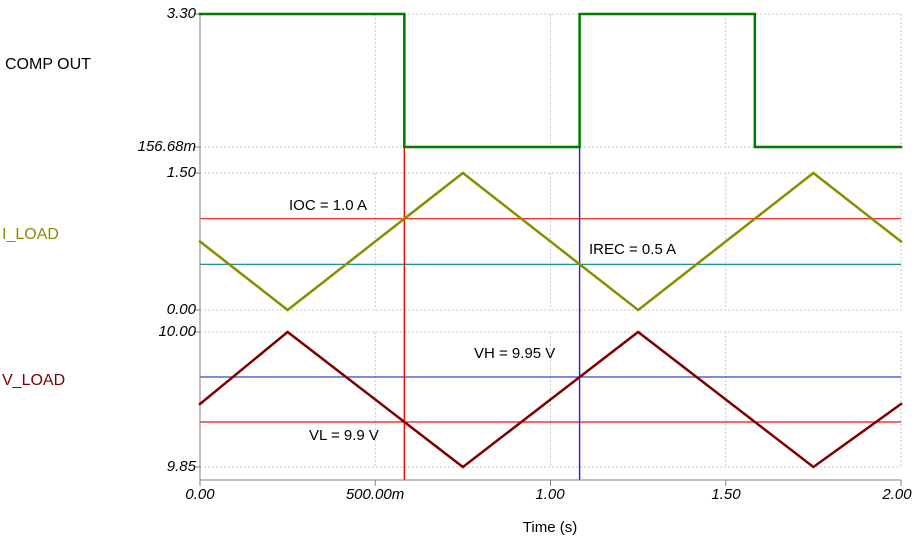 The width and height of the screenshot is (914, 553). What do you see at coordinates (181, 309) in the screenshot?
I see `y-tick-label: 0.00` at bounding box center [181, 309].